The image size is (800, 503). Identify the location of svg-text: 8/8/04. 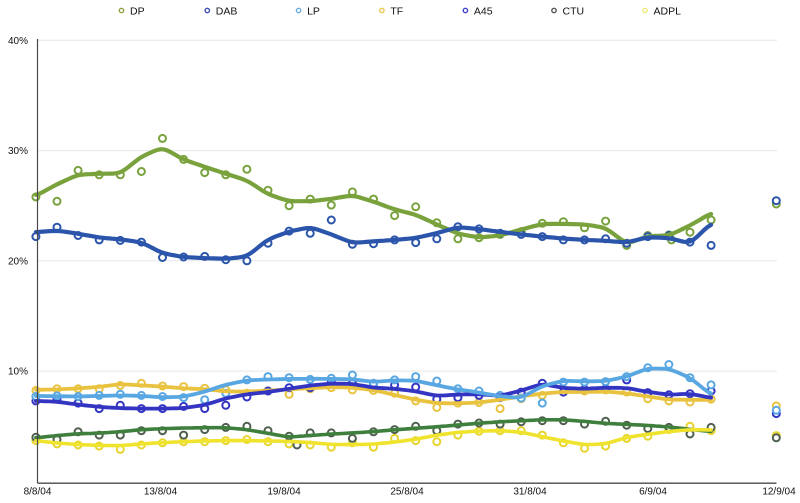
(38, 492).